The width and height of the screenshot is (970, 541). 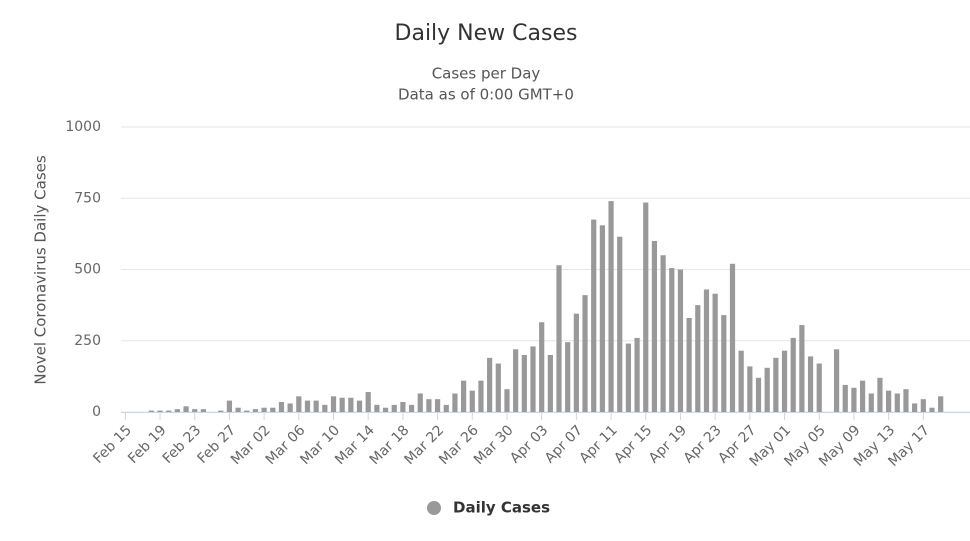 What do you see at coordinates (182, 444) in the screenshot?
I see `x-tick-label: Feb 23` at bounding box center [182, 444].